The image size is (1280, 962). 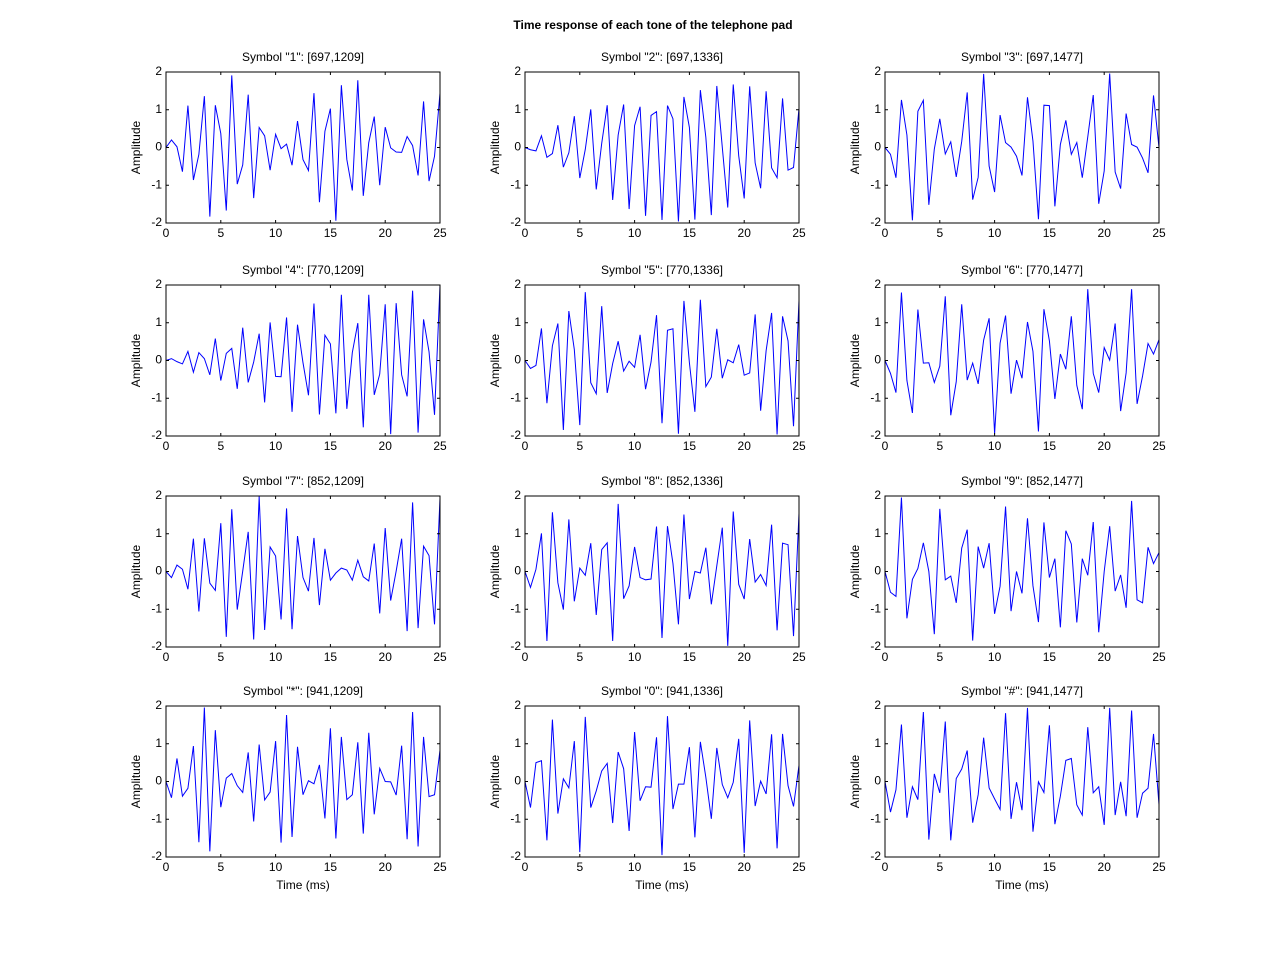 I want to click on subplot-title: Symbol "2": [697,1336], so click(x=662, y=57).